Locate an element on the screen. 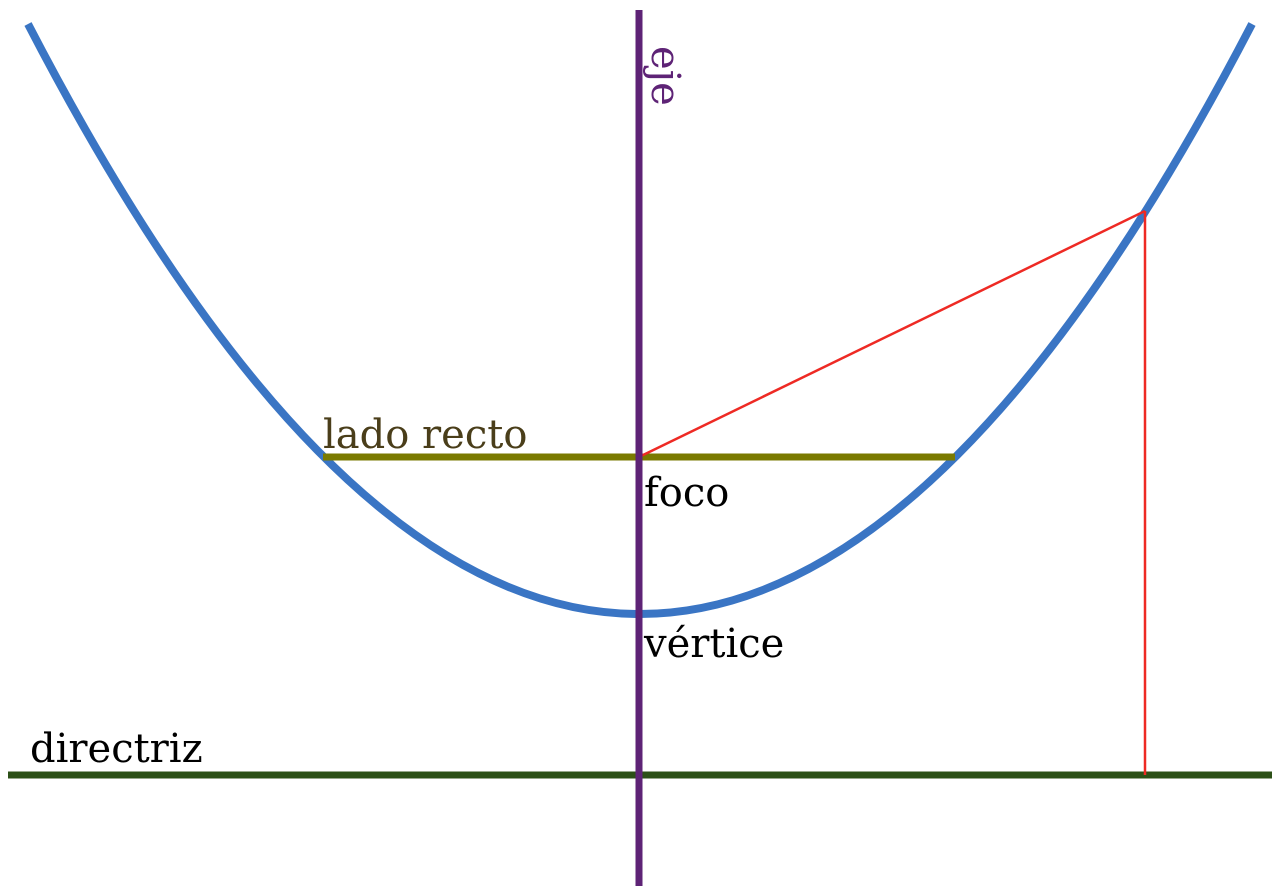 The height and width of the screenshot is (896, 1280). latus-rectum-label: lado recto is located at coordinates (425, 435).